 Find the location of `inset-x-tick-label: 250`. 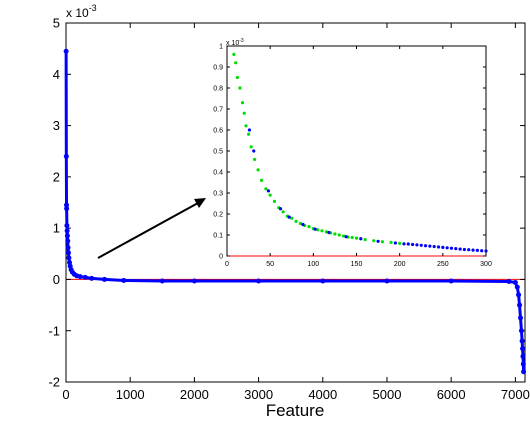

inset-x-tick-label: 250 is located at coordinates (443, 264).